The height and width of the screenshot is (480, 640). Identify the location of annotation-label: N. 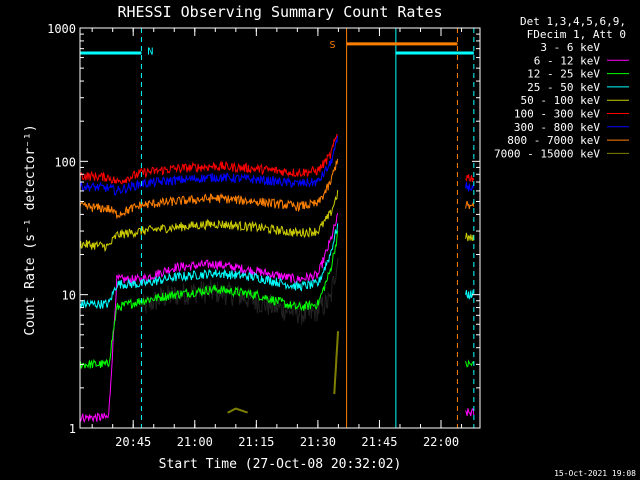
(150, 51).